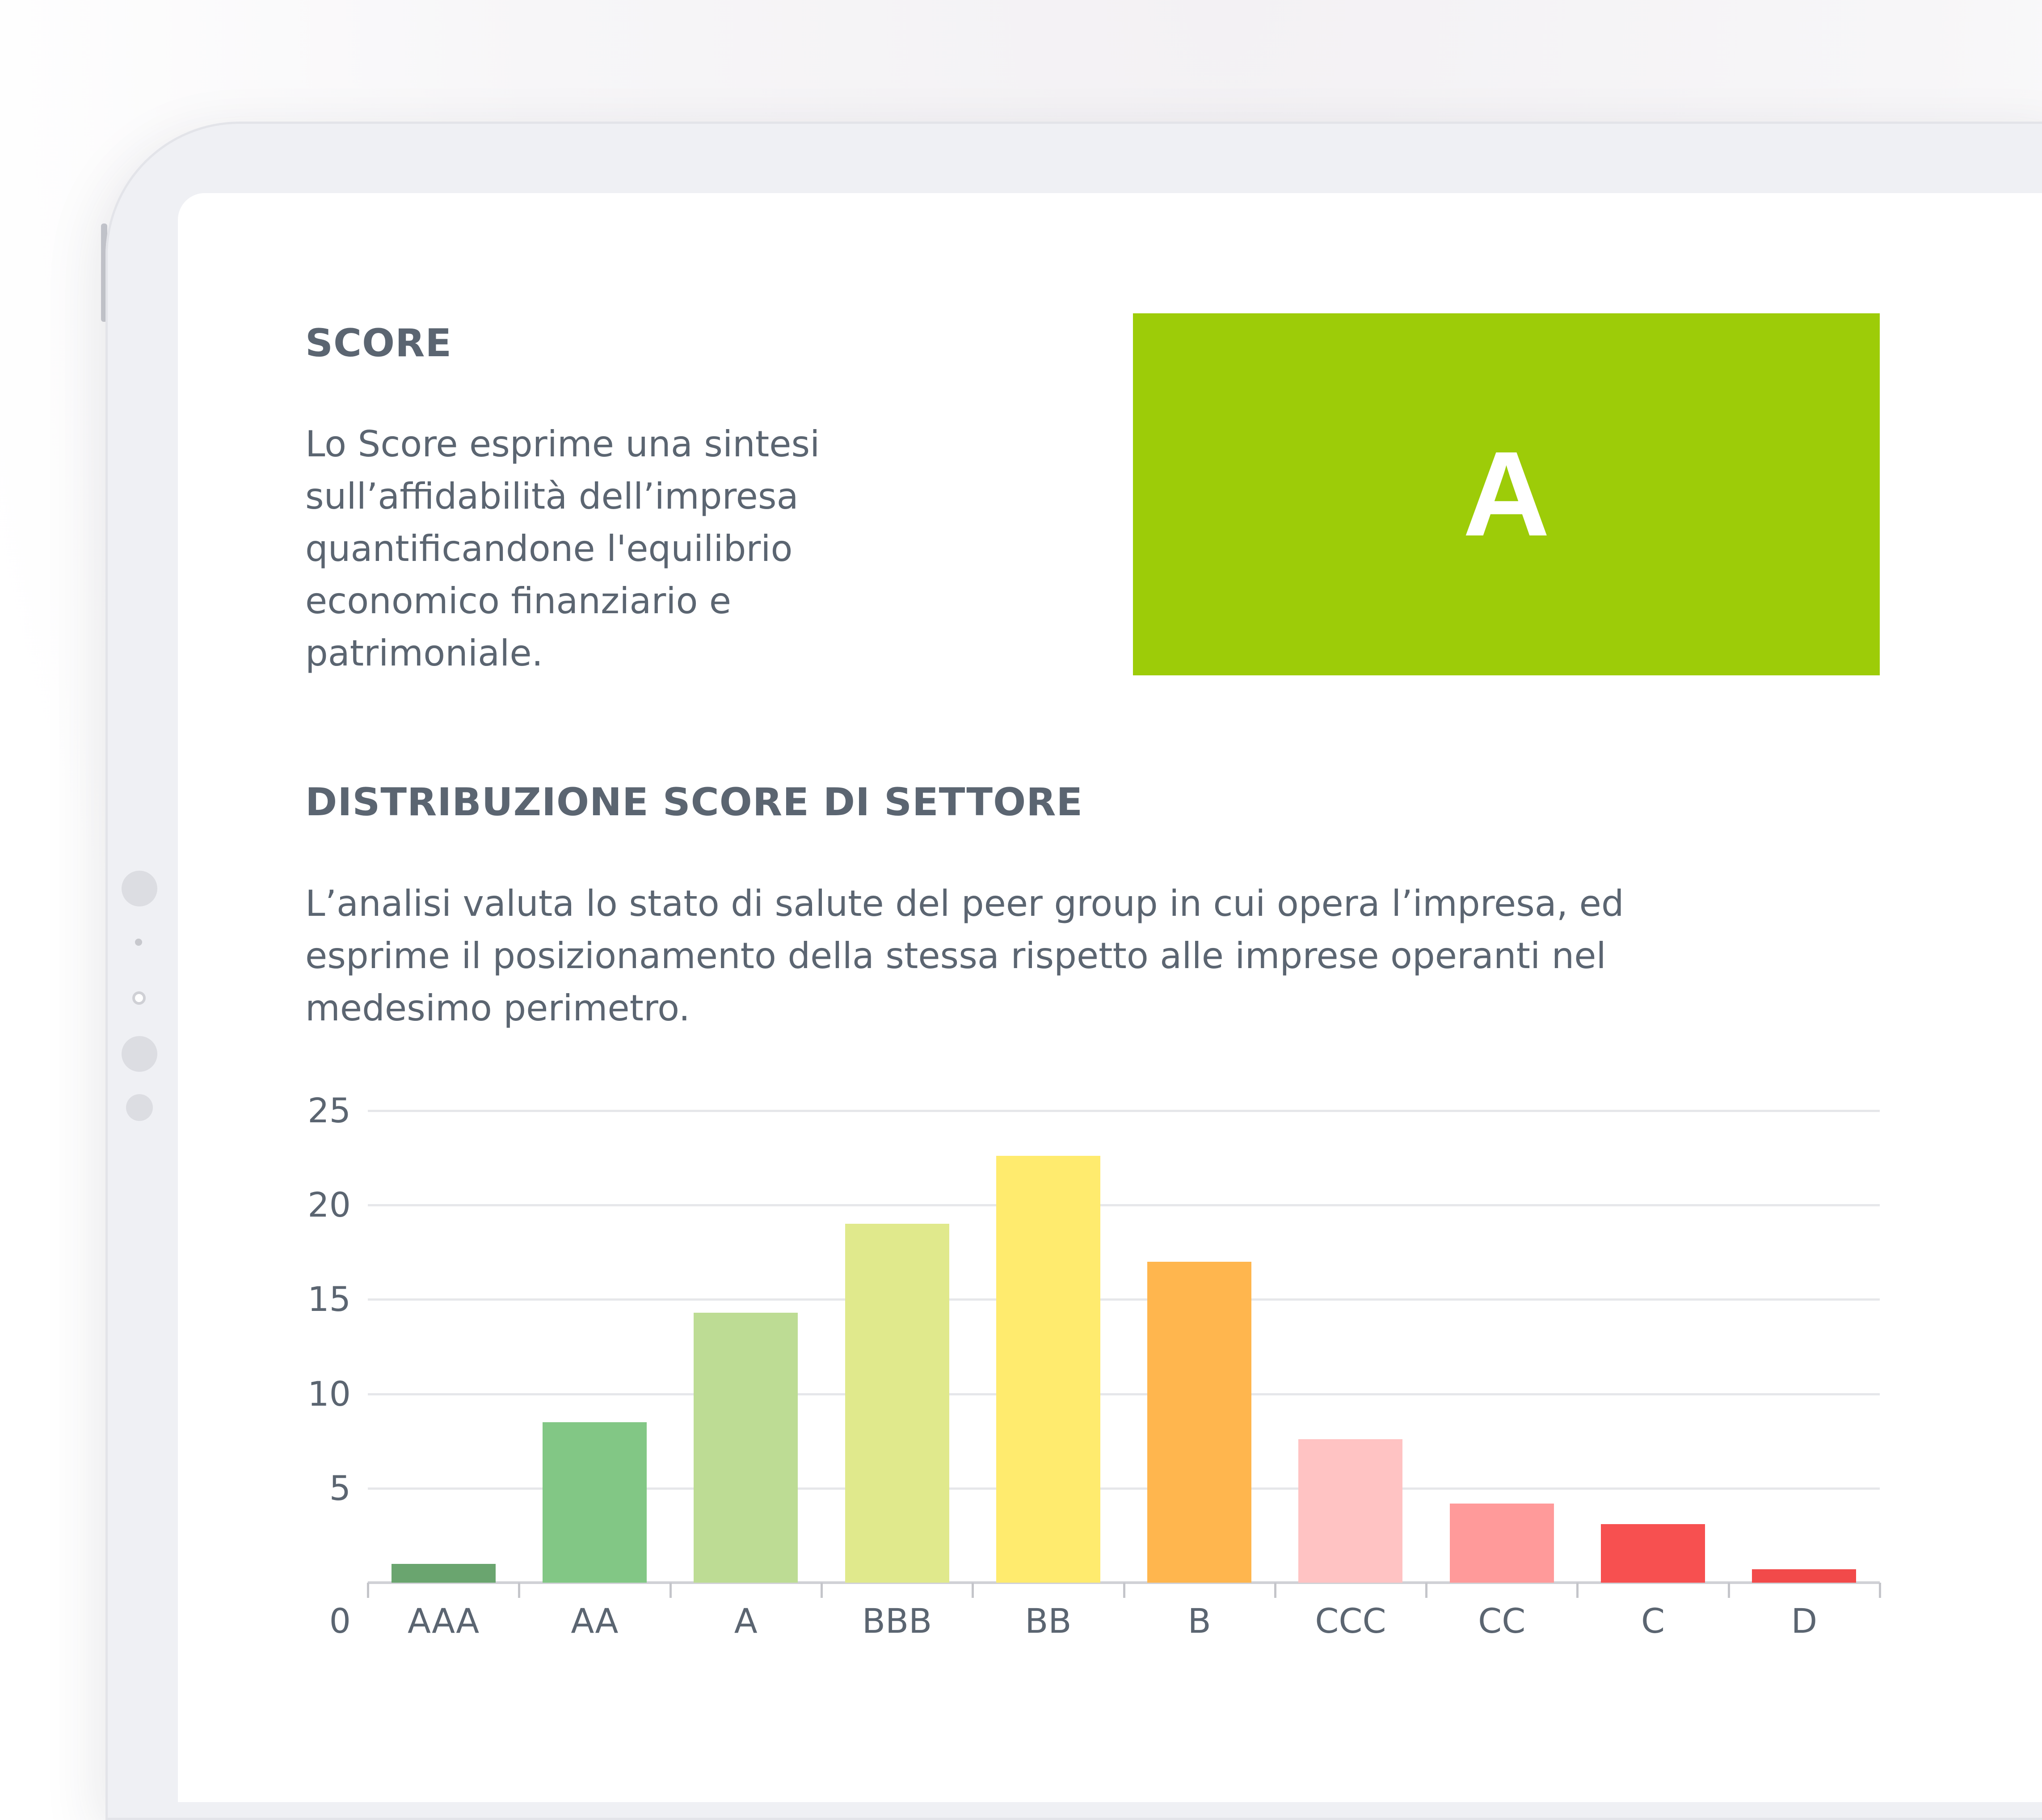  What do you see at coordinates (746, 1447) in the screenshot?
I see `bar-a` at bounding box center [746, 1447].